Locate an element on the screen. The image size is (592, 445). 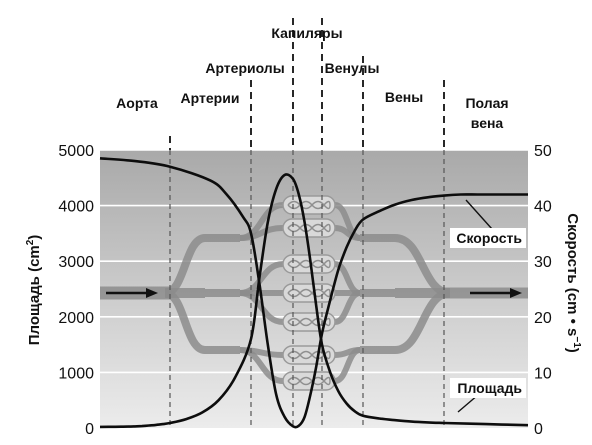
segment-label-3: Артериолы is located at coordinates (244, 68).